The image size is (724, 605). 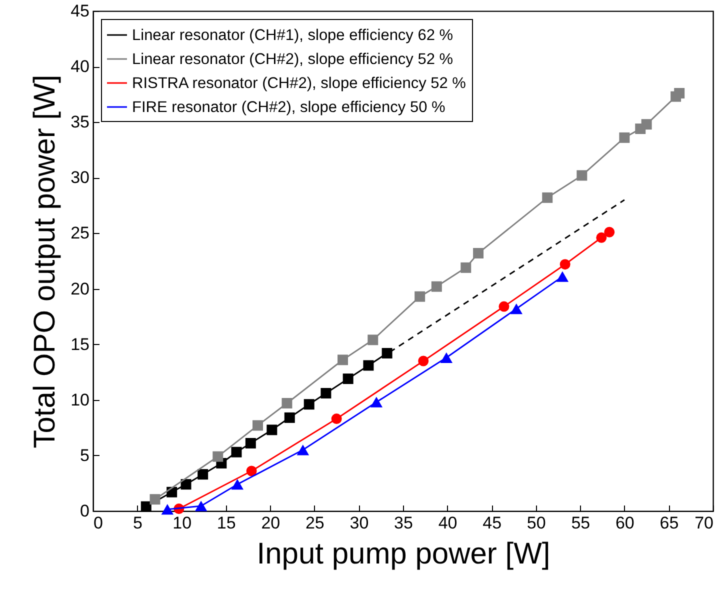 What do you see at coordinates (80, 66) in the screenshot?
I see `y-tick-label: 40` at bounding box center [80, 66].